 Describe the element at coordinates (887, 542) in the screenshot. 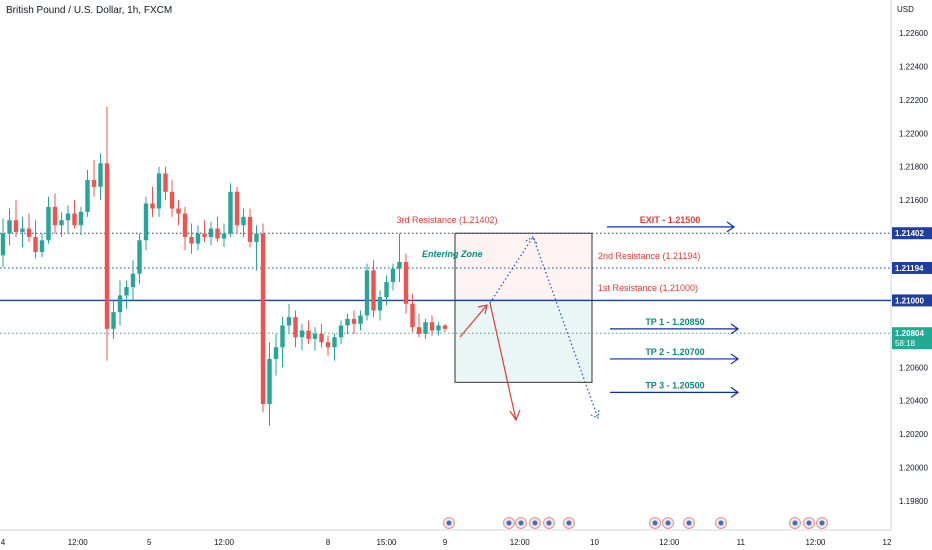

I see `time-tick-label: 12` at that location.